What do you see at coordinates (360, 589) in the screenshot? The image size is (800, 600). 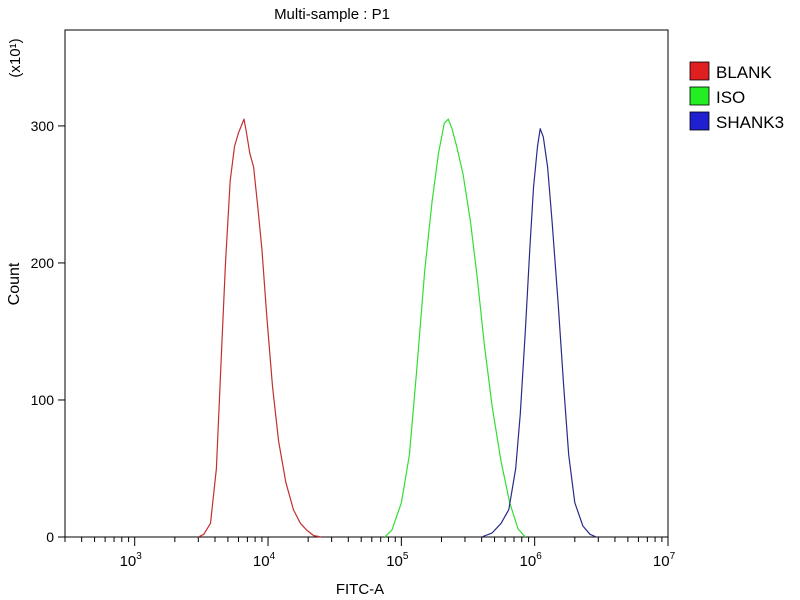 I see `x-axis-label: FITC-A` at bounding box center [360, 589].